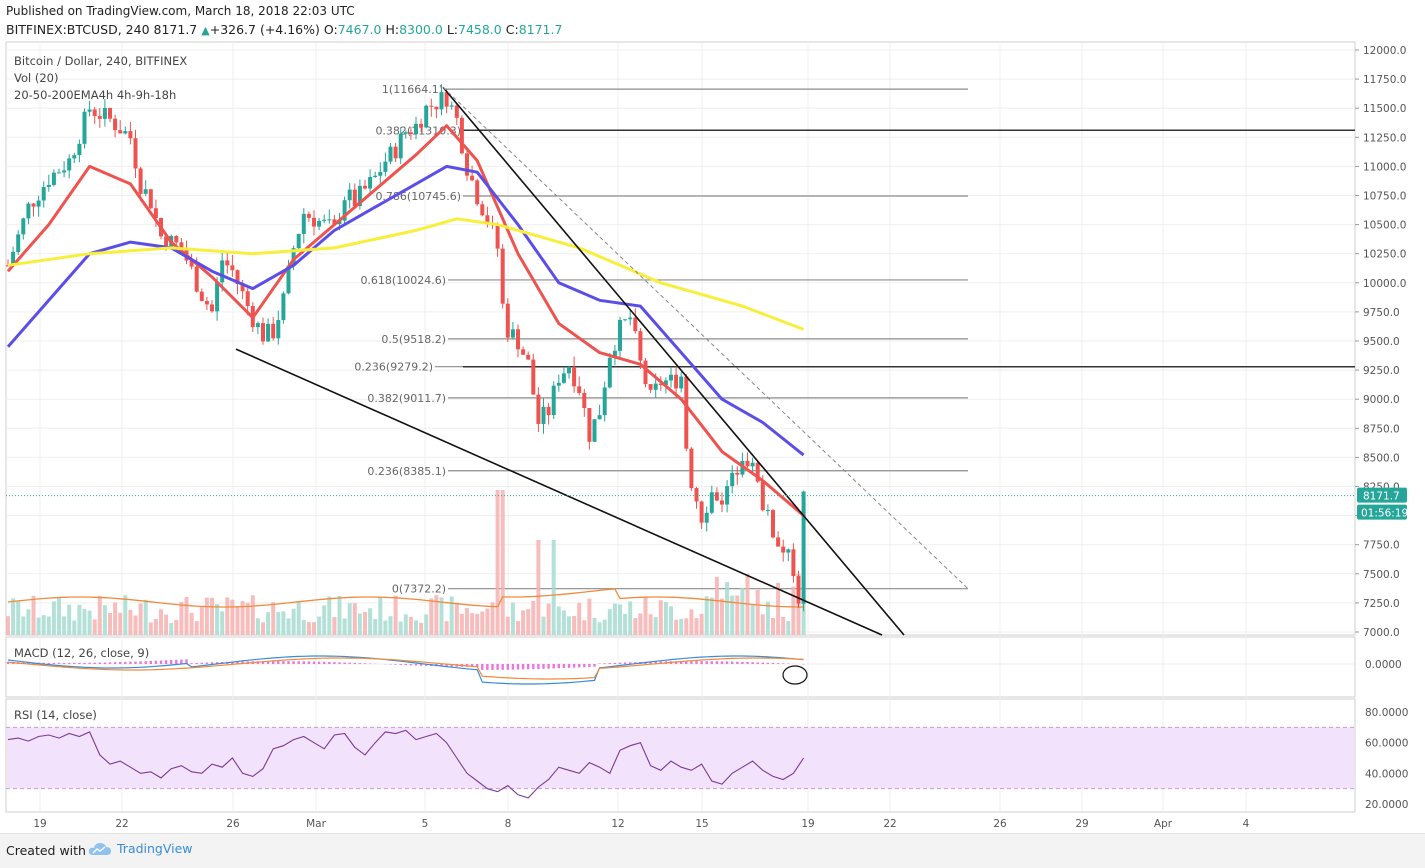 Image resolution: width=1425 pixels, height=868 pixels. Describe the element at coordinates (155, 848) in the screenshot. I see `tradingview-brand: TradingView` at that location.